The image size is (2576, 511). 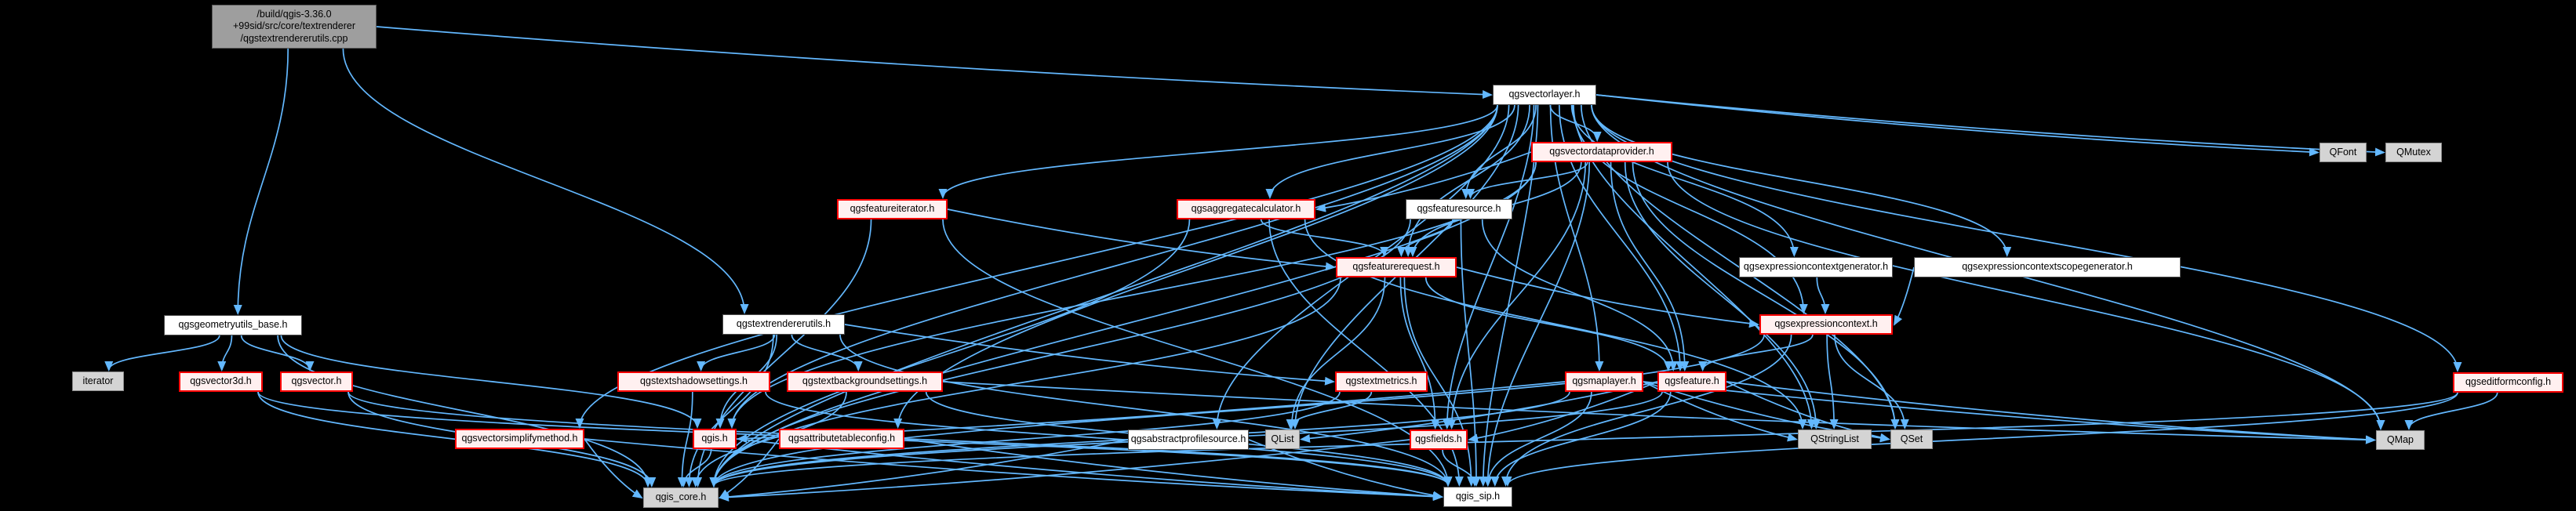 I want to click on edge-ctx-qstringlist, so click(x=1832, y=381).